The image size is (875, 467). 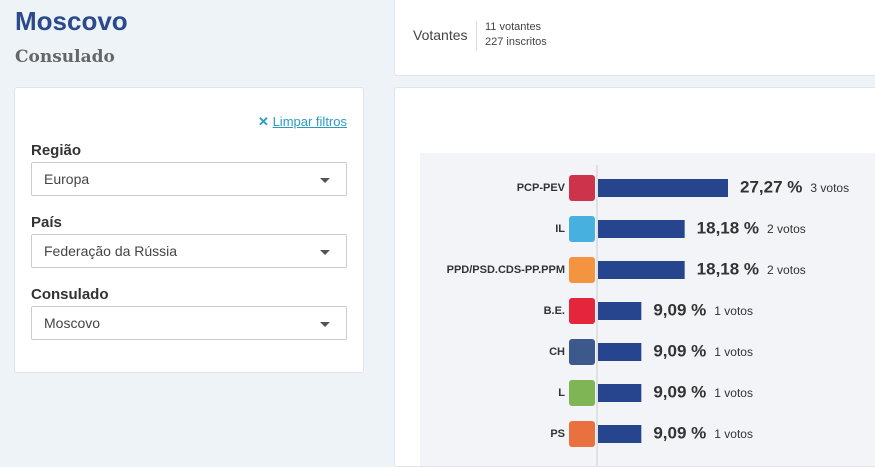 I want to click on summary-card: Votantes 11 votantes 227 inscritos, so click(x=634, y=38).